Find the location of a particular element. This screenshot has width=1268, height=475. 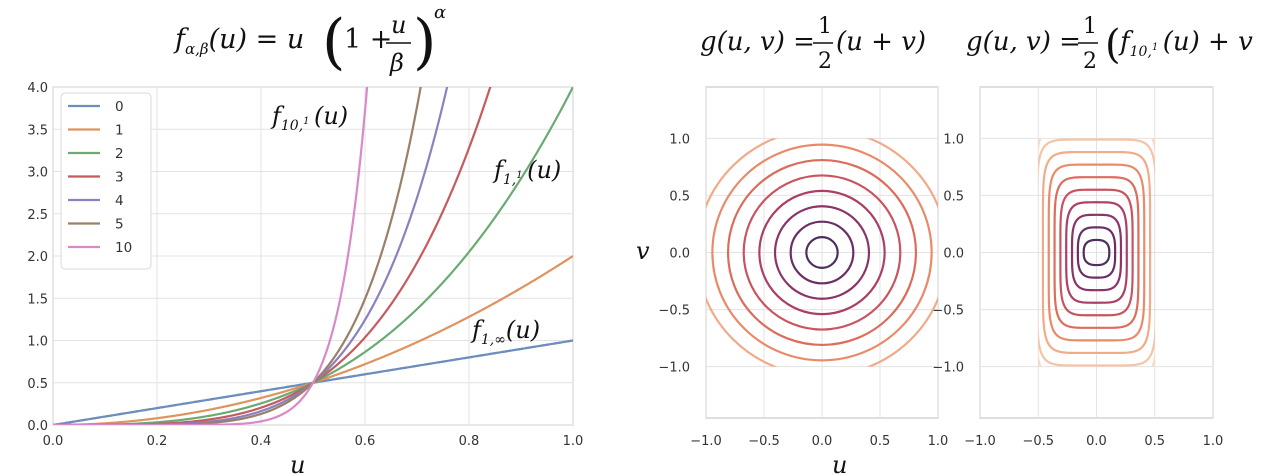

right-grid is located at coordinates (1096, 252).